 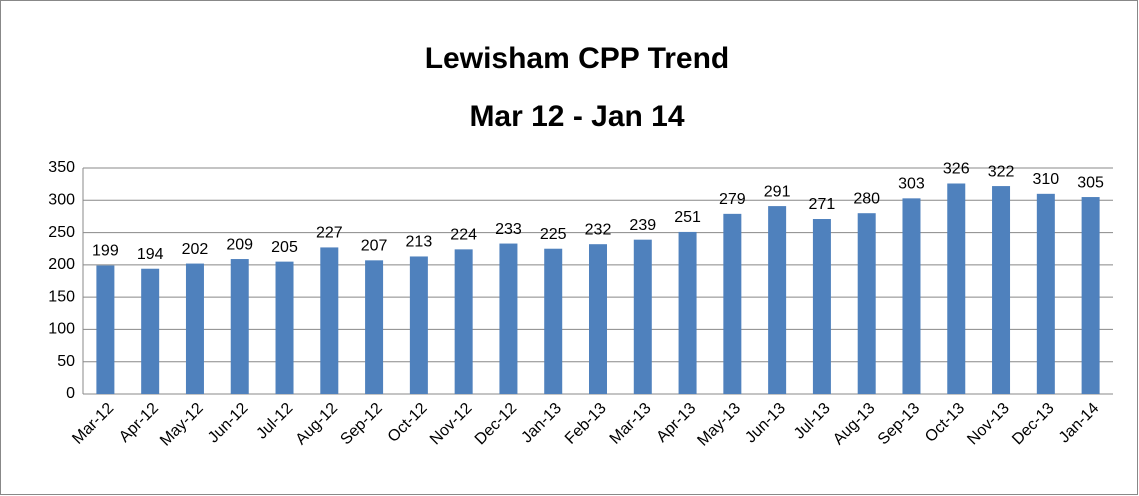 What do you see at coordinates (1045, 179) in the screenshot?
I see `data-label: 310` at bounding box center [1045, 179].